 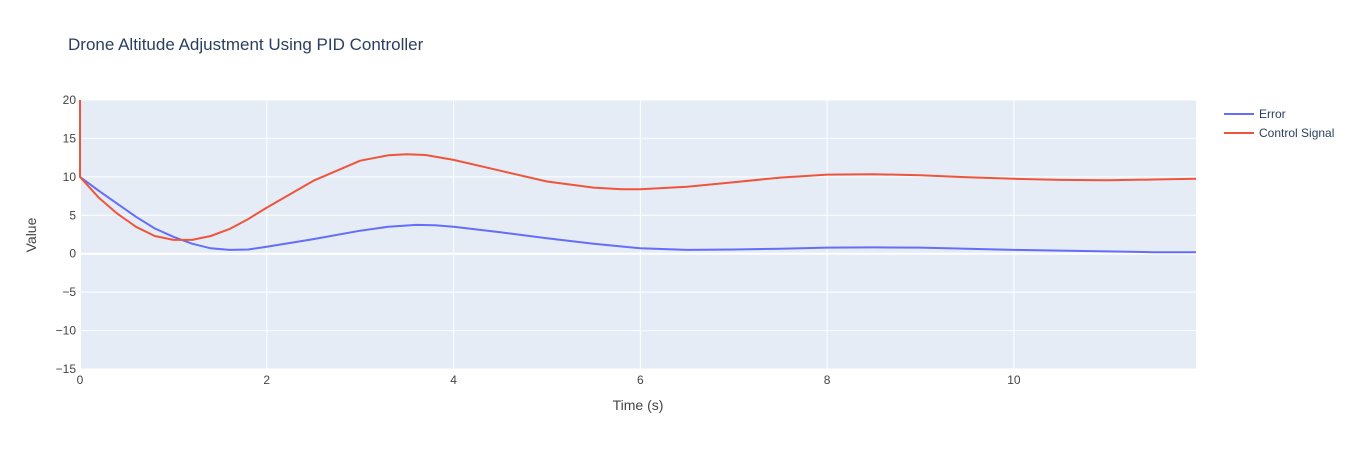 I want to click on y-tick-label: −10, so click(x=66, y=331).